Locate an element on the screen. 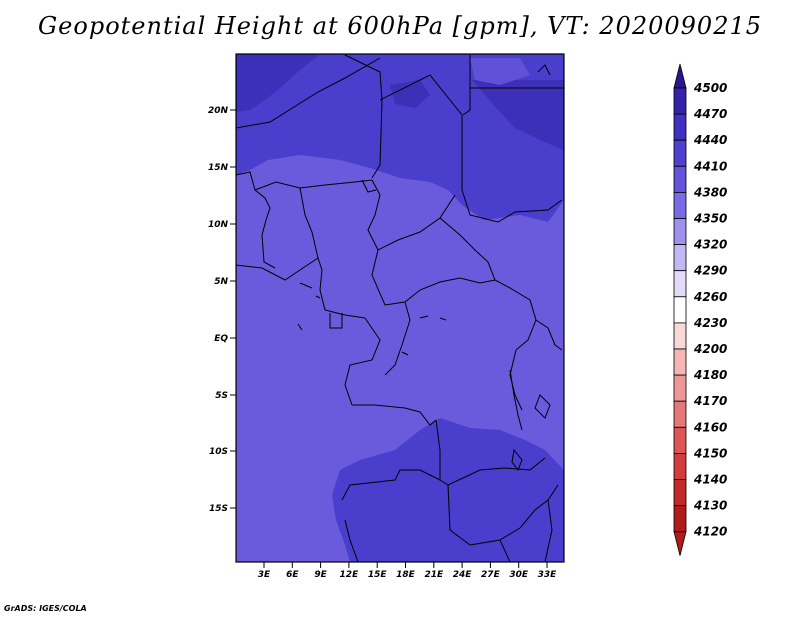 This screenshot has height=618, width=800. colorbar-label: 4440 is located at coordinates (710, 140).